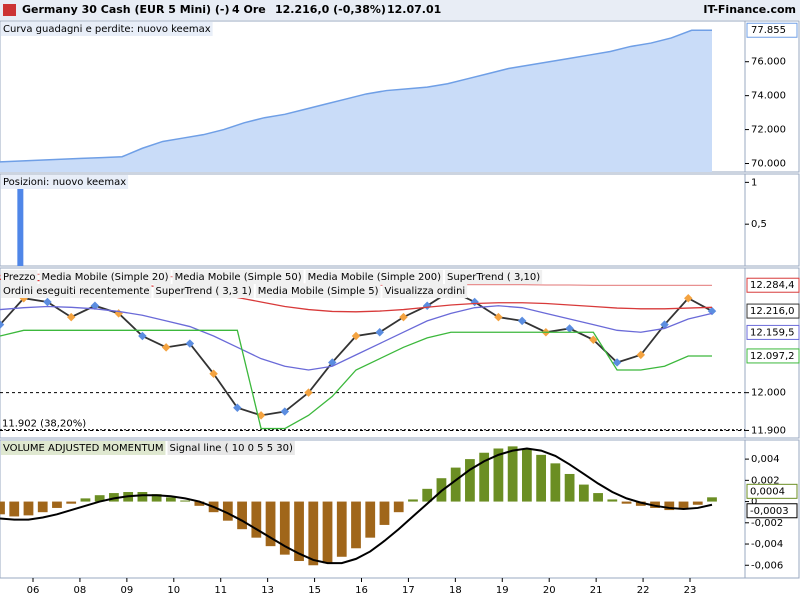  I want to click on x-tick-label: 09, so click(126, 590).